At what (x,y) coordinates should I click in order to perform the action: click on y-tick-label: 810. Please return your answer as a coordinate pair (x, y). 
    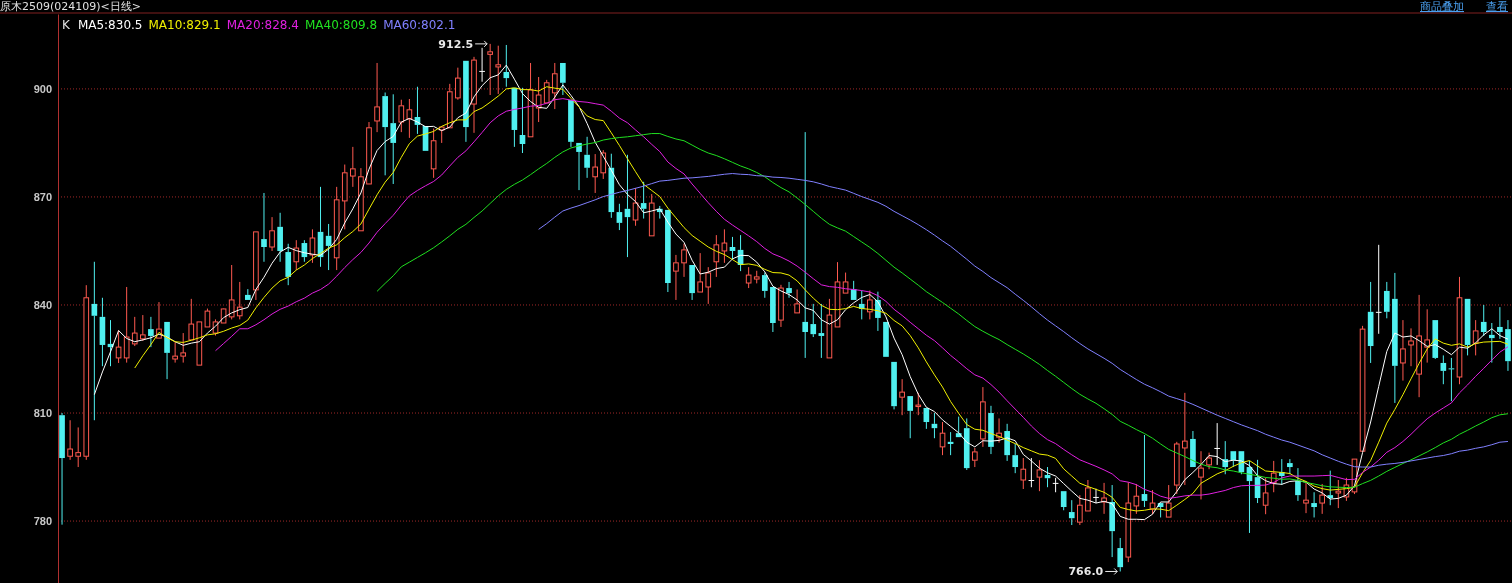
    Looking at the image, I should click on (42, 413).